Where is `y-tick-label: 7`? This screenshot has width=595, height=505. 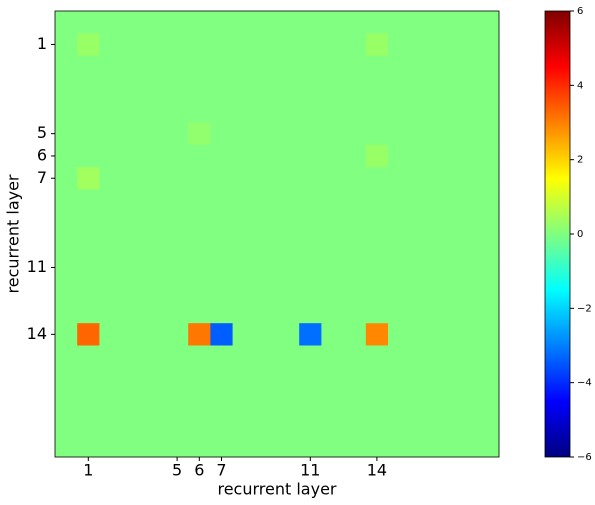
y-tick-label: 7 is located at coordinates (42, 177).